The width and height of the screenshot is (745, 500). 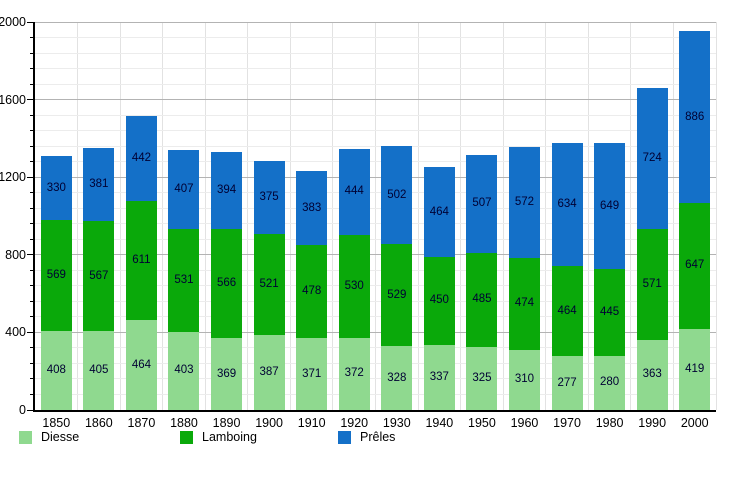 What do you see at coordinates (60, 437) in the screenshot?
I see `legend-label: Diesse` at bounding box center [60, 437].